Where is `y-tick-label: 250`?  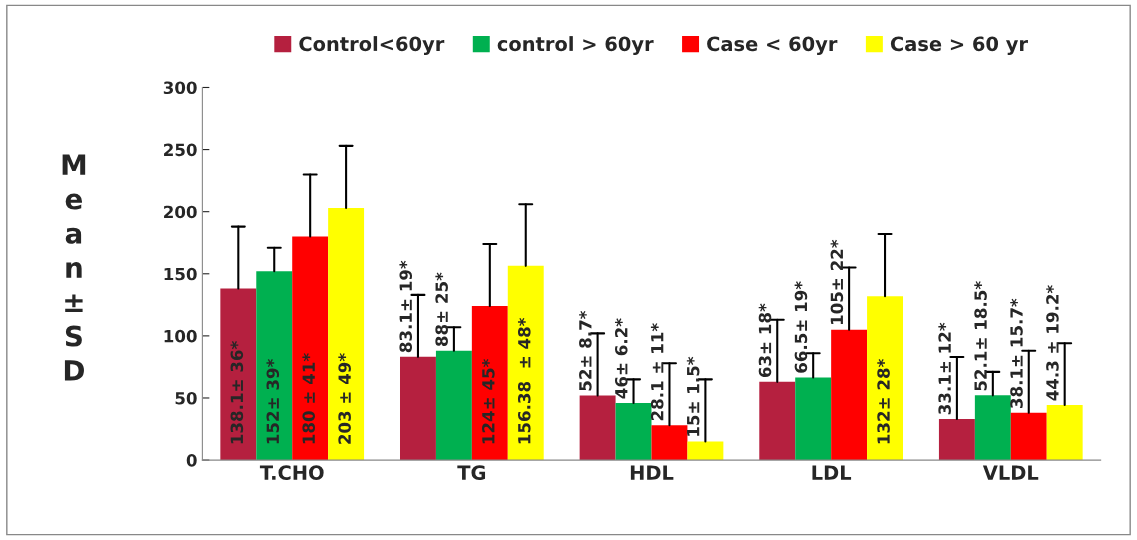 y-tick-label: 250 is located at coordinates (180, 150).